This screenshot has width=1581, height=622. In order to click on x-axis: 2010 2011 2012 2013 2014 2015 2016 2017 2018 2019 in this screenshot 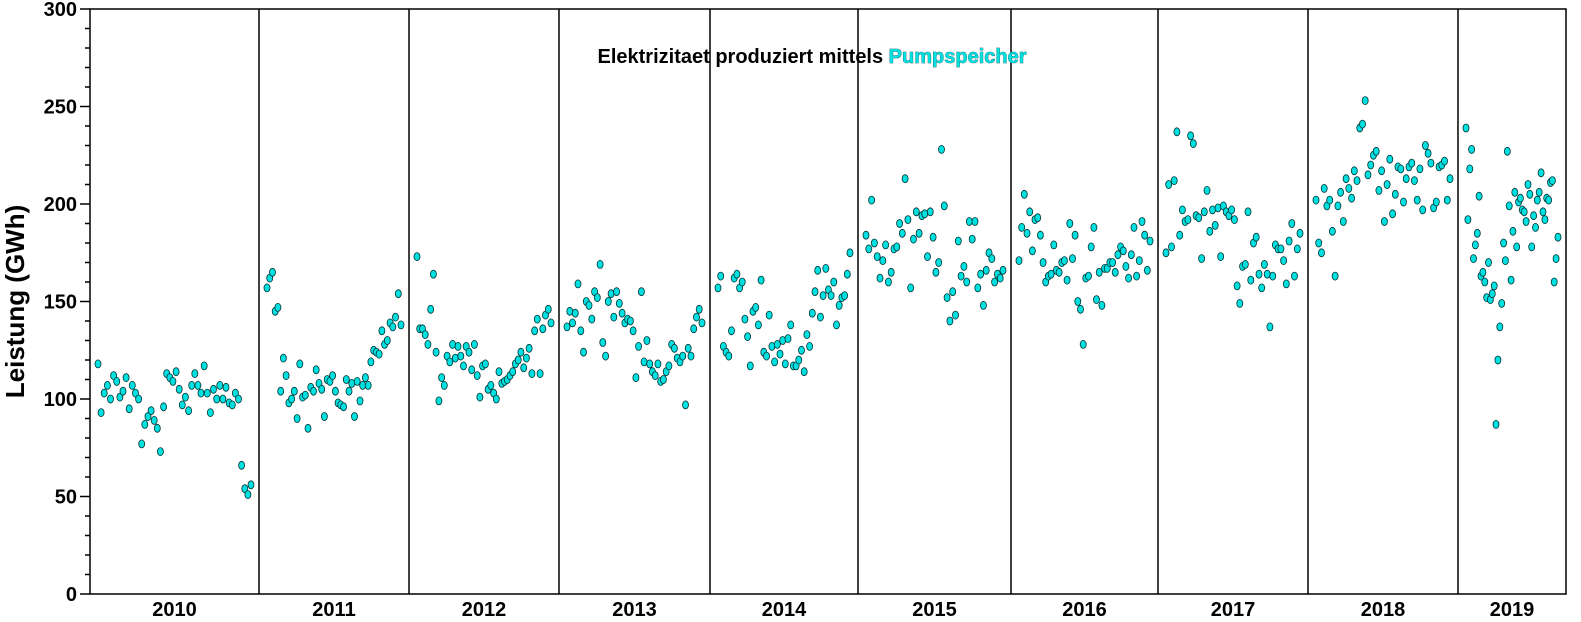, I will do `click(843, 610)`.